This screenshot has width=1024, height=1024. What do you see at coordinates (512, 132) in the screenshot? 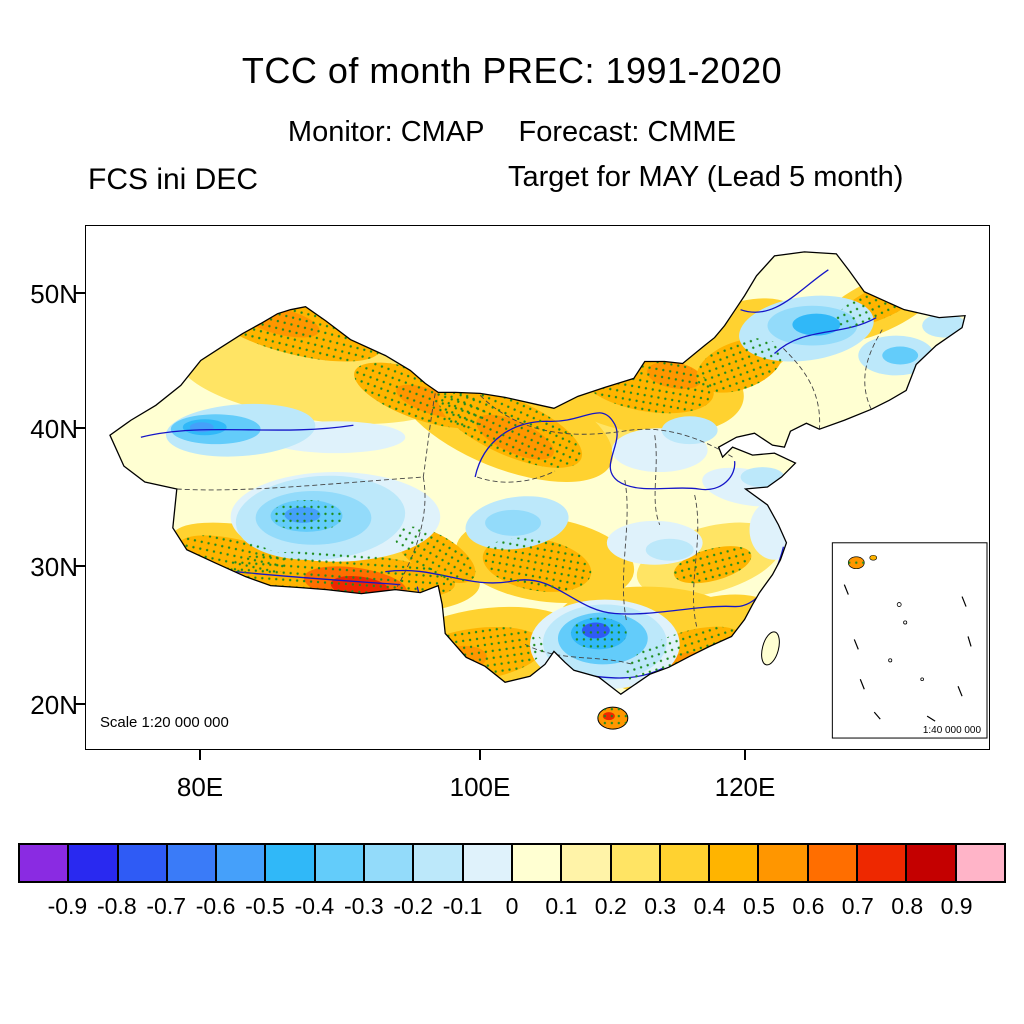
I see `subtitle-row: Monitor: CMAP Forecast: CMME` at bounding box center [512, 132].